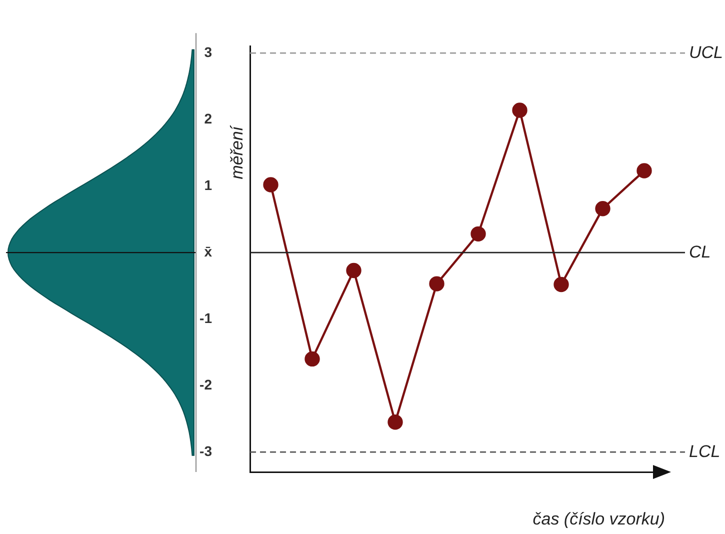 The width and height of the screenshot is (725, 534). Describe the element at coordinates (598, 519) in the screenshot. I see `x-axis-title: čas (číslo vzorku)` at that location.